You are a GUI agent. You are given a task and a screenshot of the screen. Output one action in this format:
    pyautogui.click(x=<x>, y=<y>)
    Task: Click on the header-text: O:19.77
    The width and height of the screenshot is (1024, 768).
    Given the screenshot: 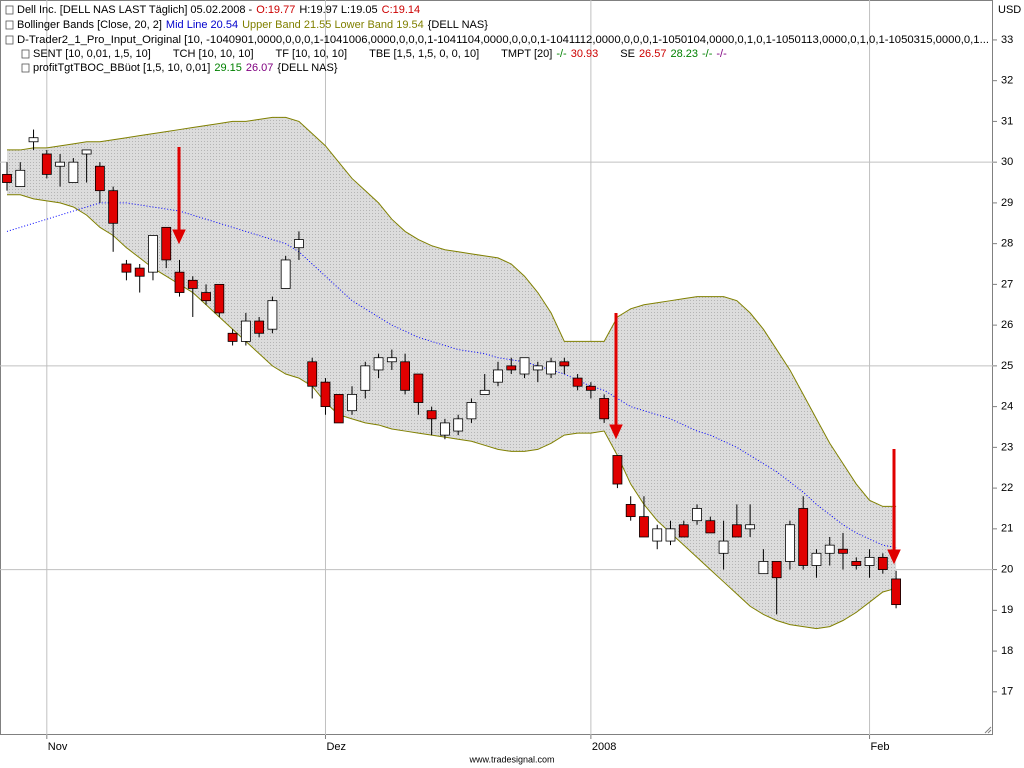 What is the action you would take?
    pyautogui.click(x=275, y=10)
    